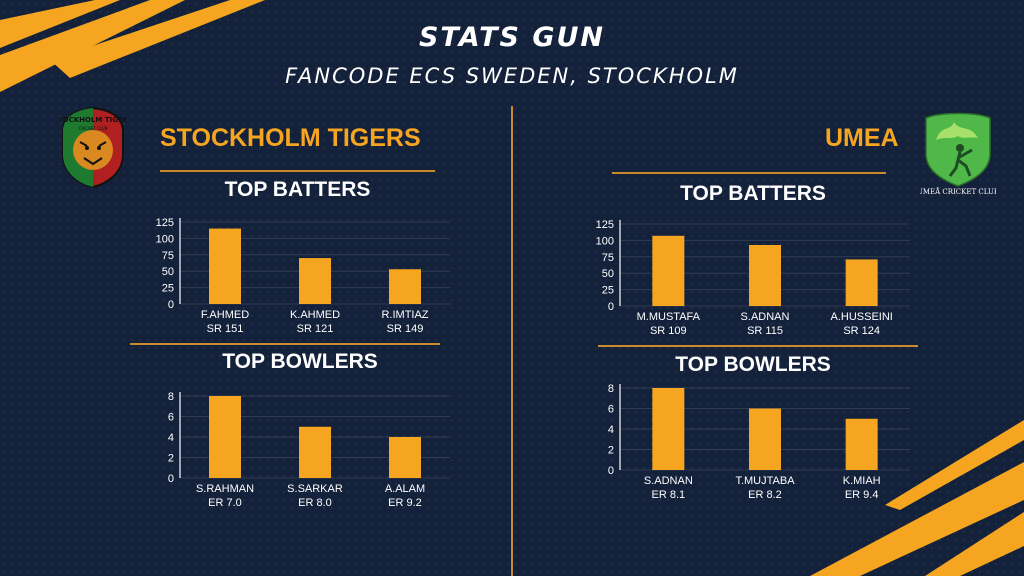 Image resolution: width=1024 pixels, height=576 pixels. What do you see at coordinates (315, 452) in the screenshot?
I see `bar-s-sarkar` at bounding box center [315, 452].